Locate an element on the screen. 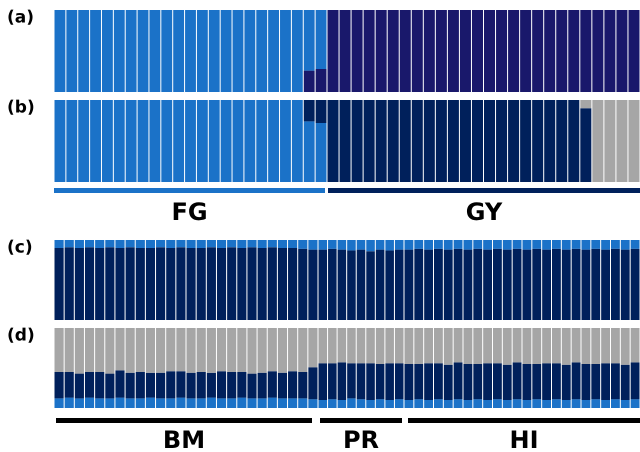 The image size is (640, 452). x-axis-title: FG is located at coordinates (189, 212).